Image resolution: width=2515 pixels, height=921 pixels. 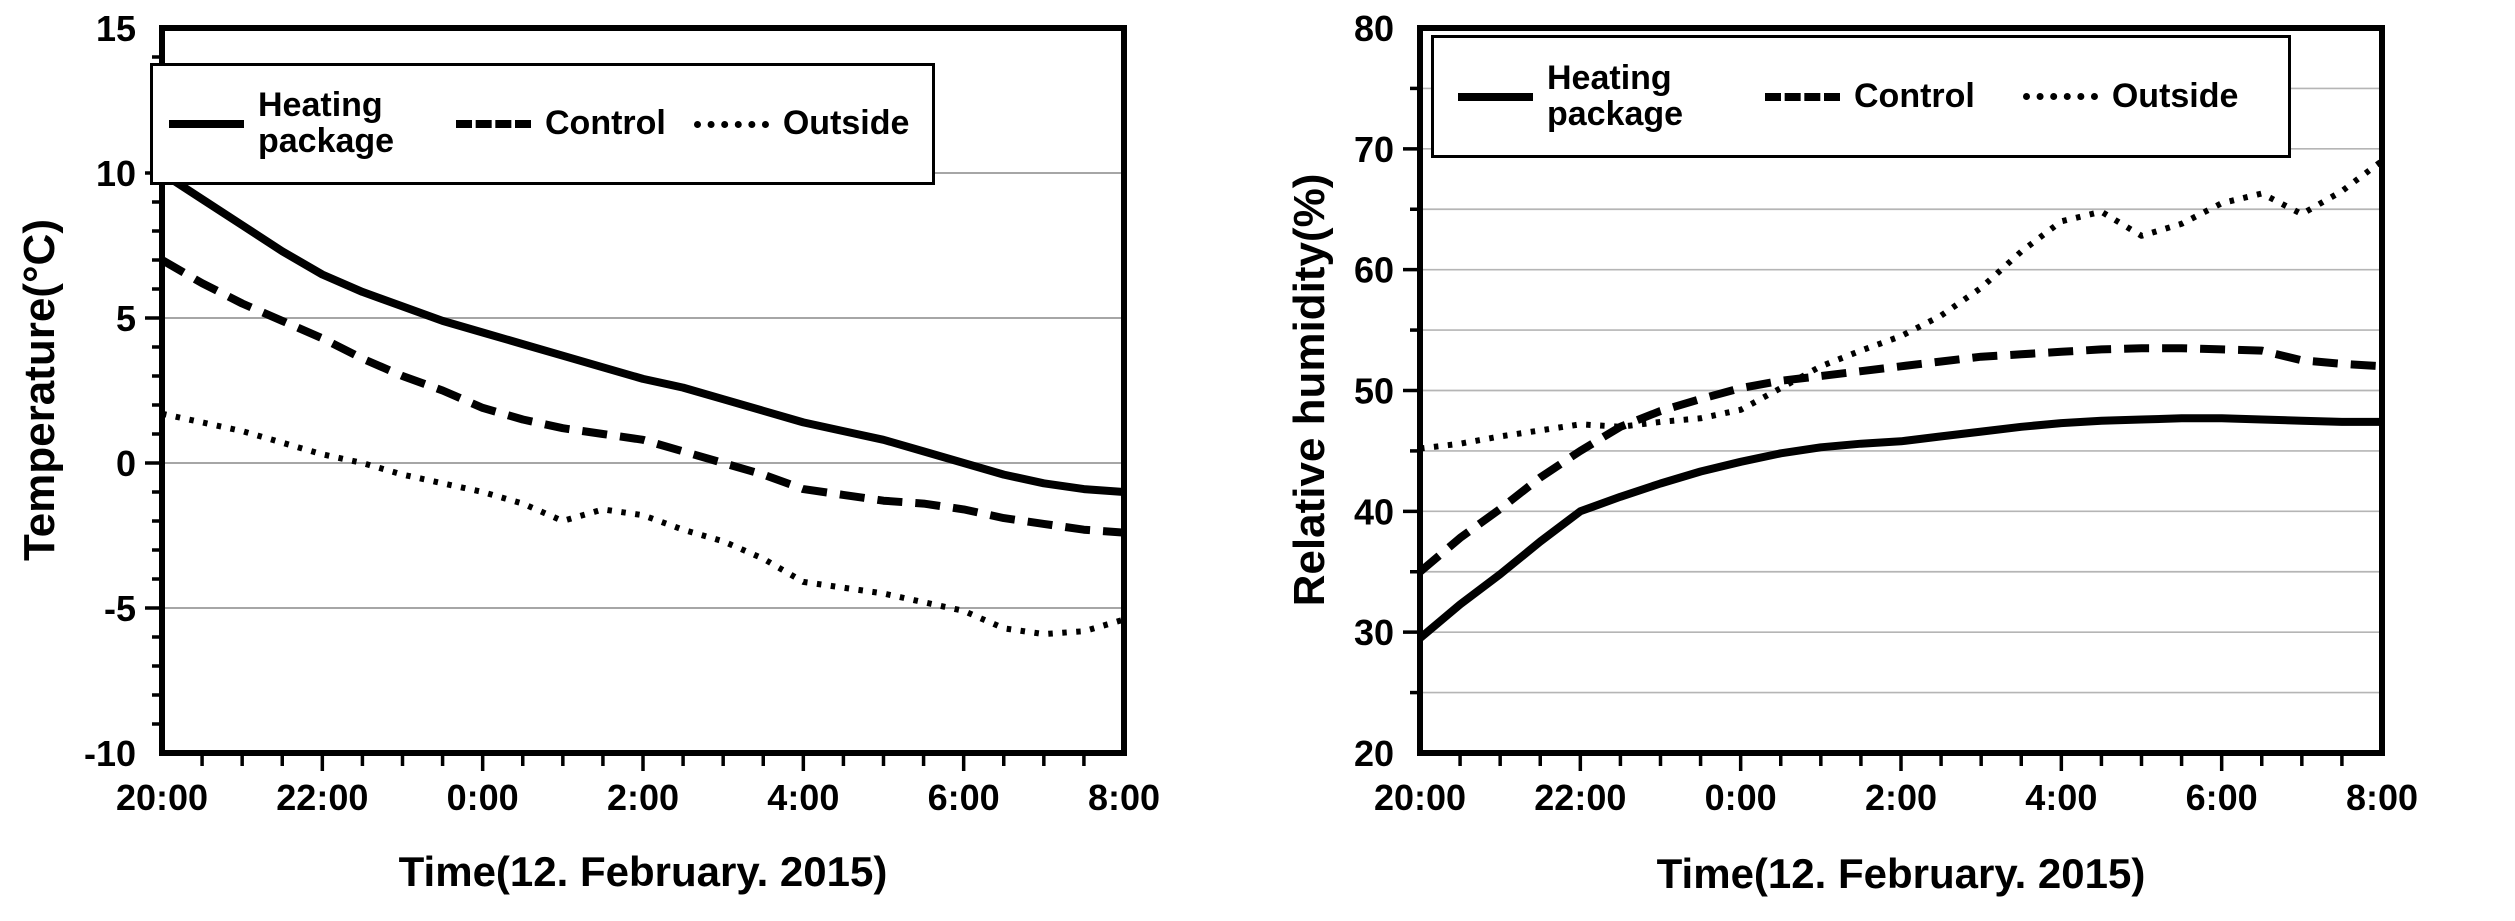 I want to click on y-tick-label: 5, so click(x=126, y=318).